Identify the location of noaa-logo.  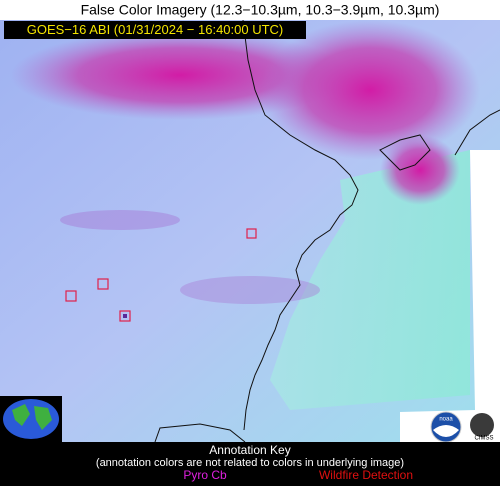
(446, 431).